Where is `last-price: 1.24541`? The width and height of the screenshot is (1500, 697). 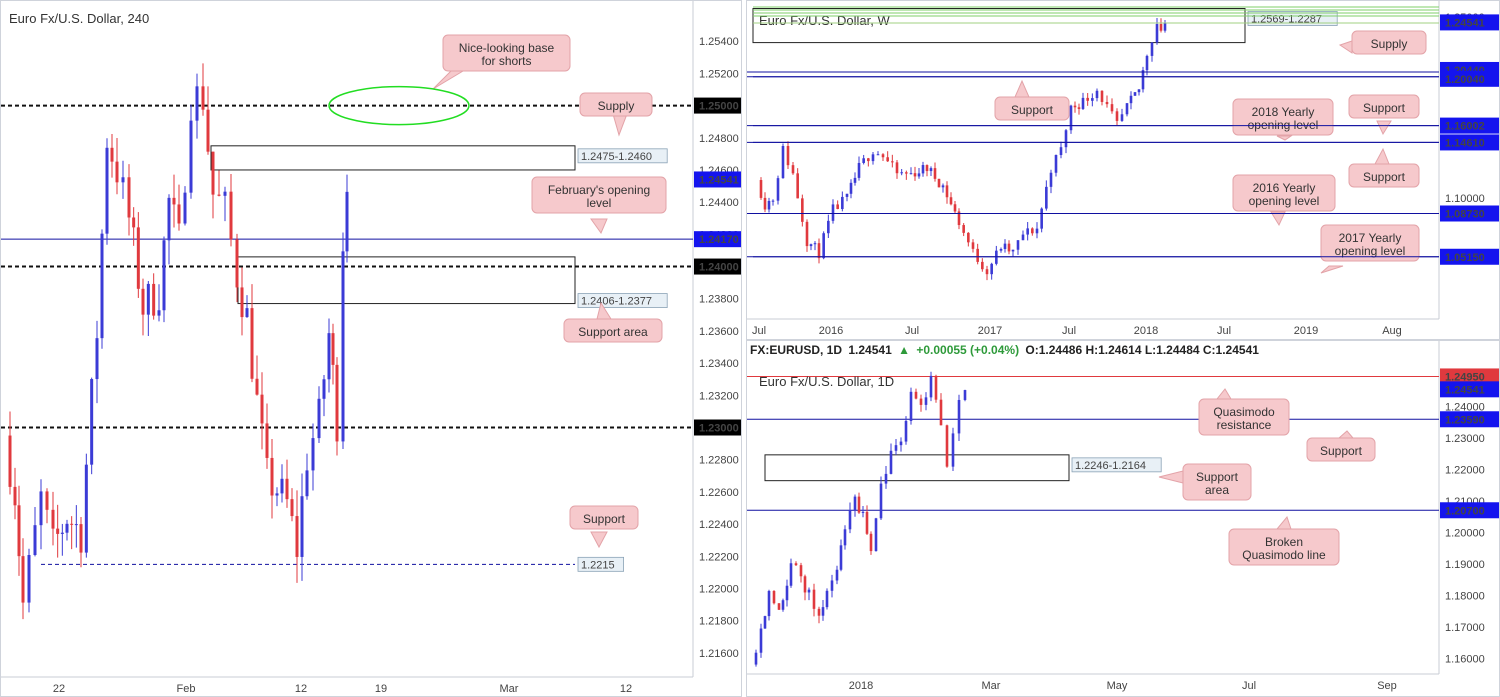 last-price: 1.24541 is located at coordinates (870, 350).